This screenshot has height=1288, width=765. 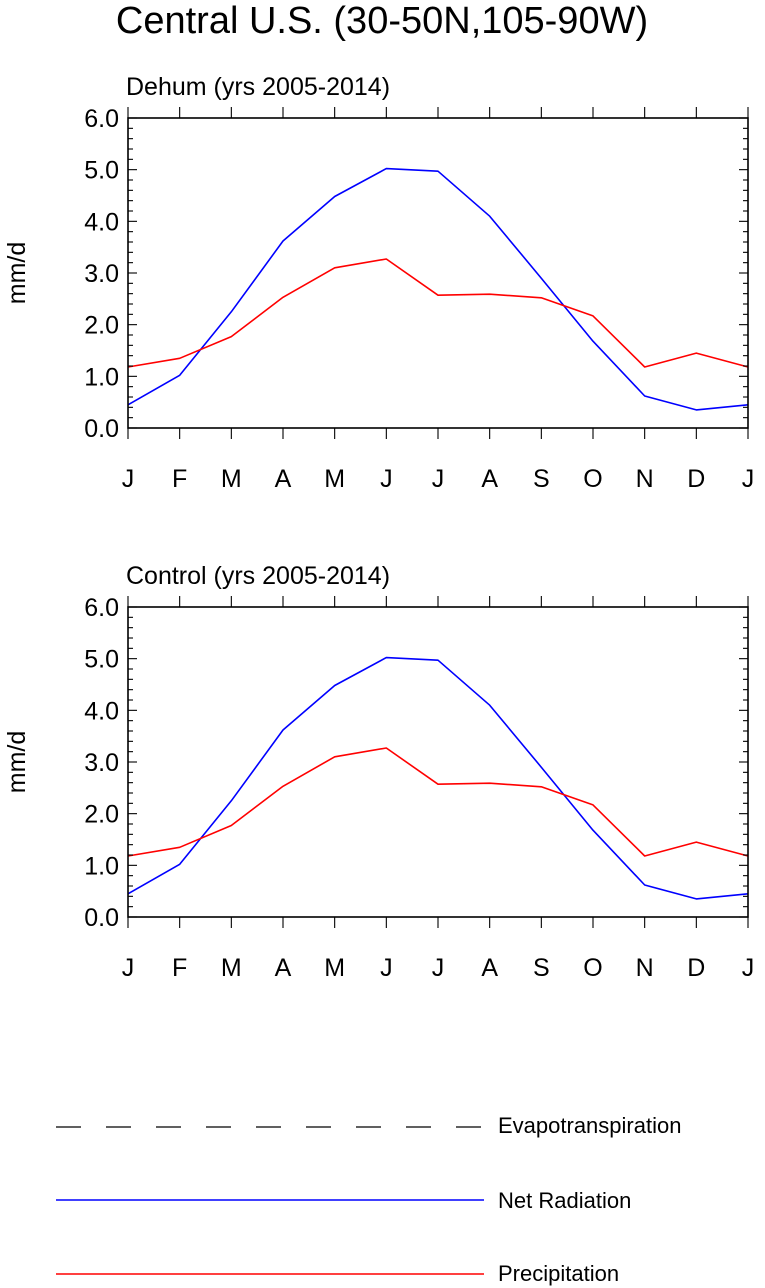 I want to click on legend-label-evapotranspiration: Evapotranspiration, so click(x=589, y=1125).